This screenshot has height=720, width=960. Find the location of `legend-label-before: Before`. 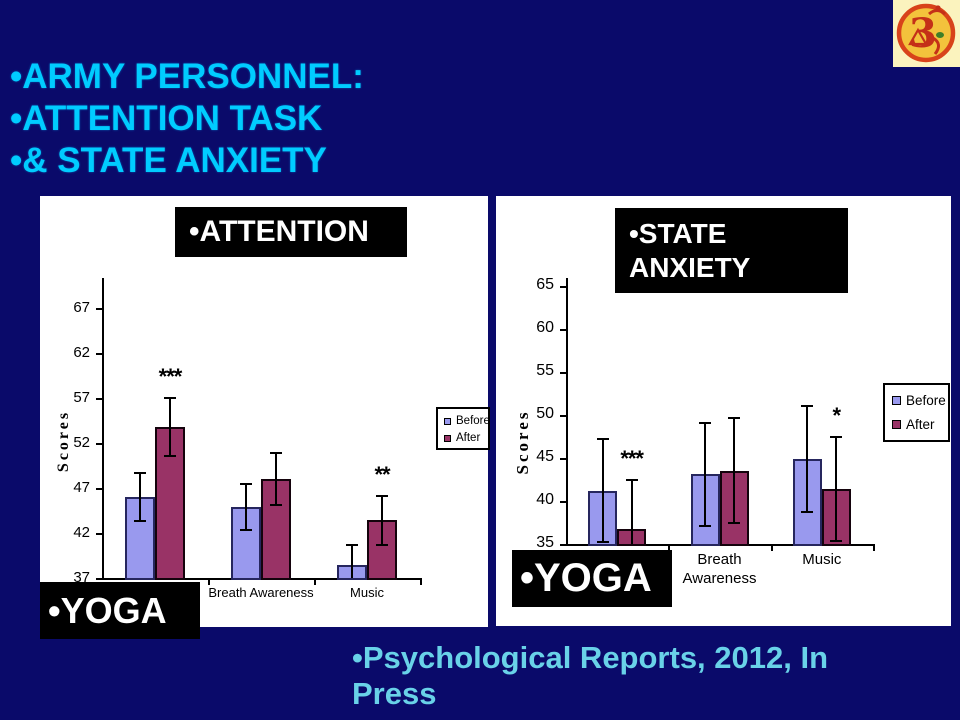

legend-label-before: Before is located at coordinates (473, 421).